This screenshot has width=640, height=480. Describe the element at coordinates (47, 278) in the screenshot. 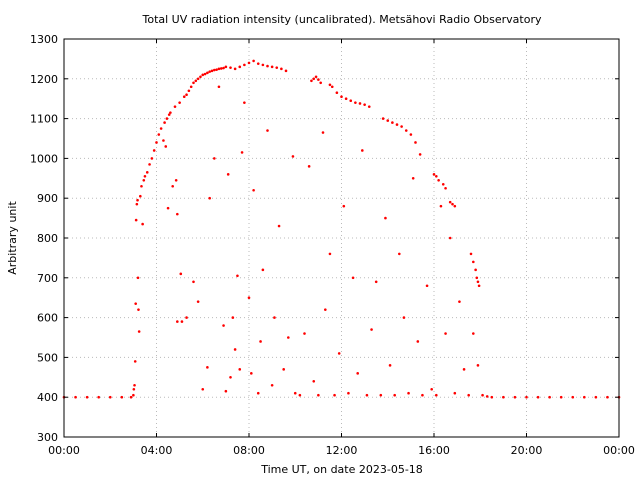

I see `y-tick-label: 700` at that location.